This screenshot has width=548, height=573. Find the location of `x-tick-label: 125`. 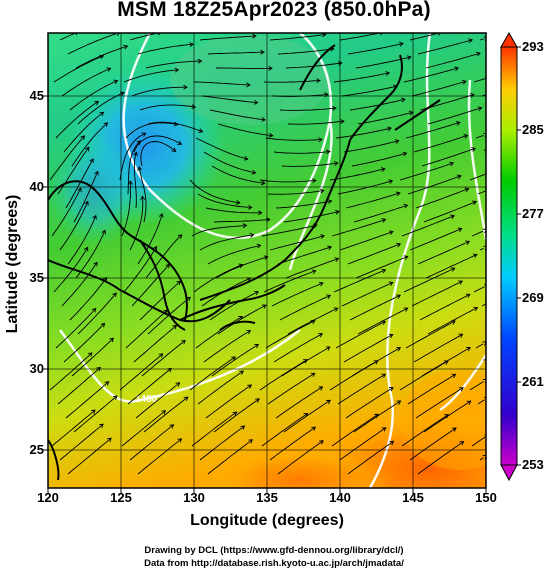

x-tick-label: 125 is located at coordinates (121, 497).